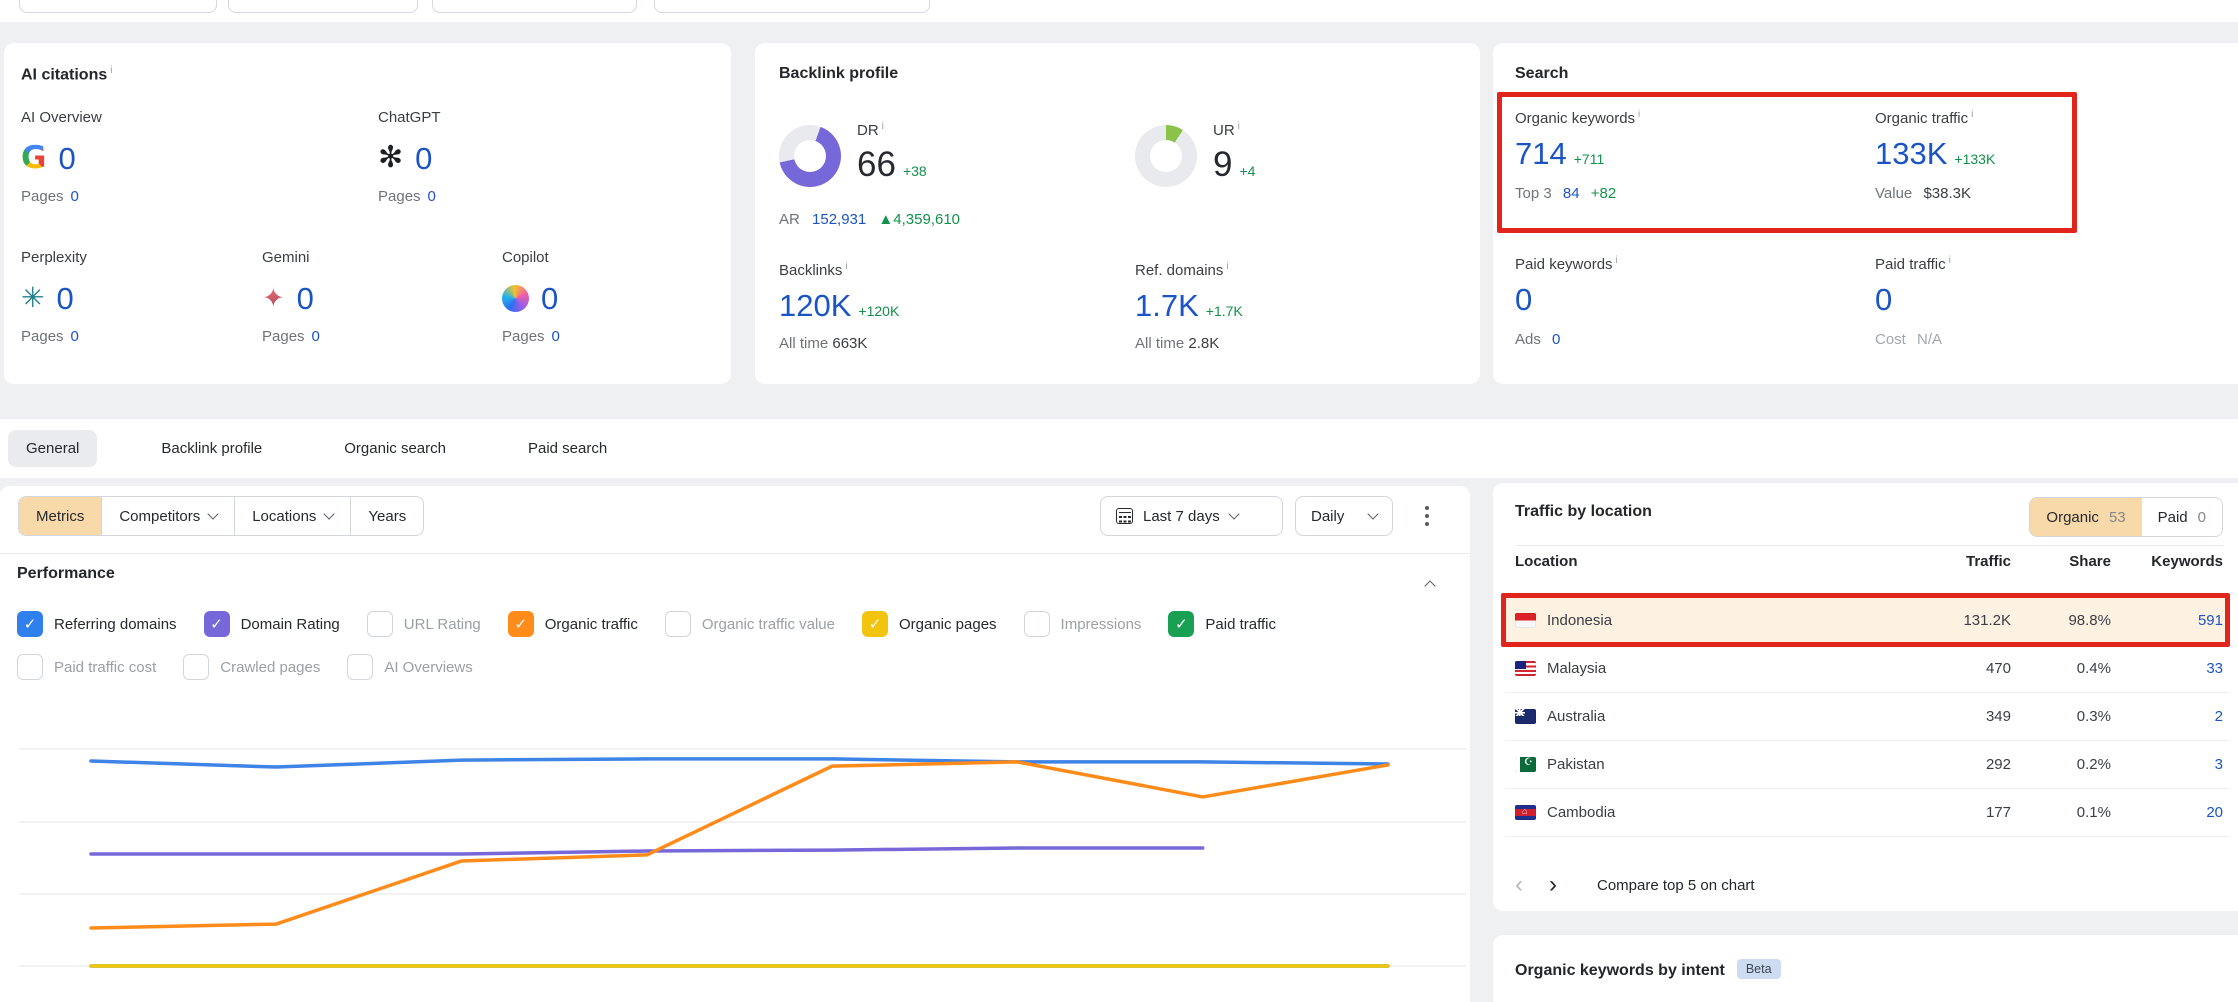  Describe the element at coordinates (67, 74) in the screenshot. I see `ai-citations-title: AI citations i` at that location.